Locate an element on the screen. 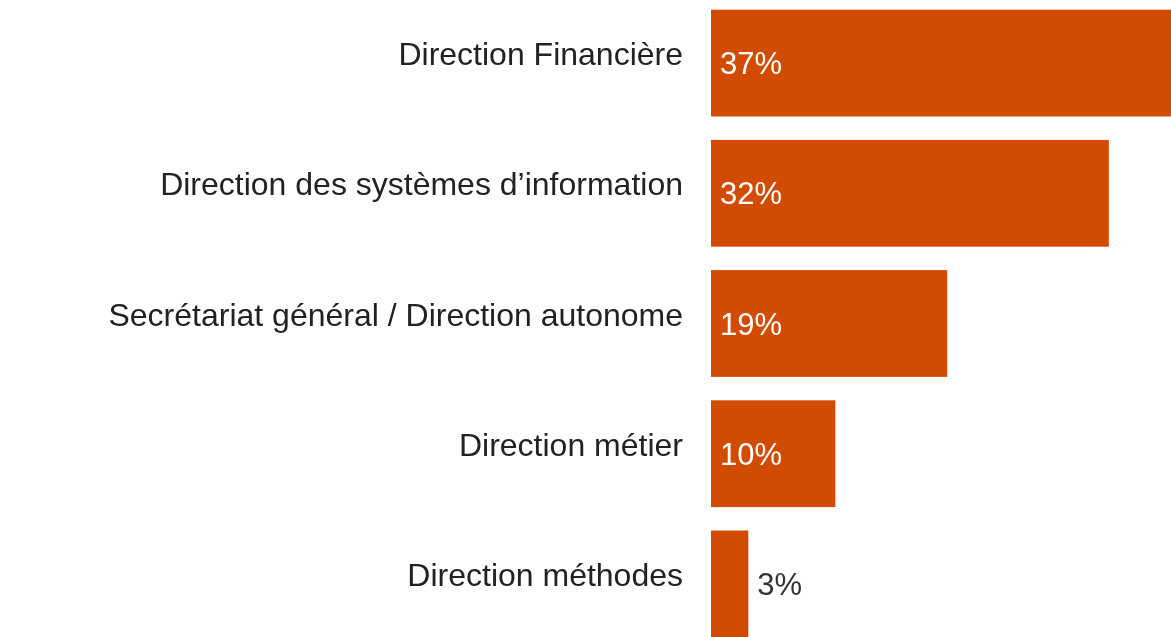 The height and width of the screenshot is (637, 1171). data-label: 3% is located at coordinates (780, 584).